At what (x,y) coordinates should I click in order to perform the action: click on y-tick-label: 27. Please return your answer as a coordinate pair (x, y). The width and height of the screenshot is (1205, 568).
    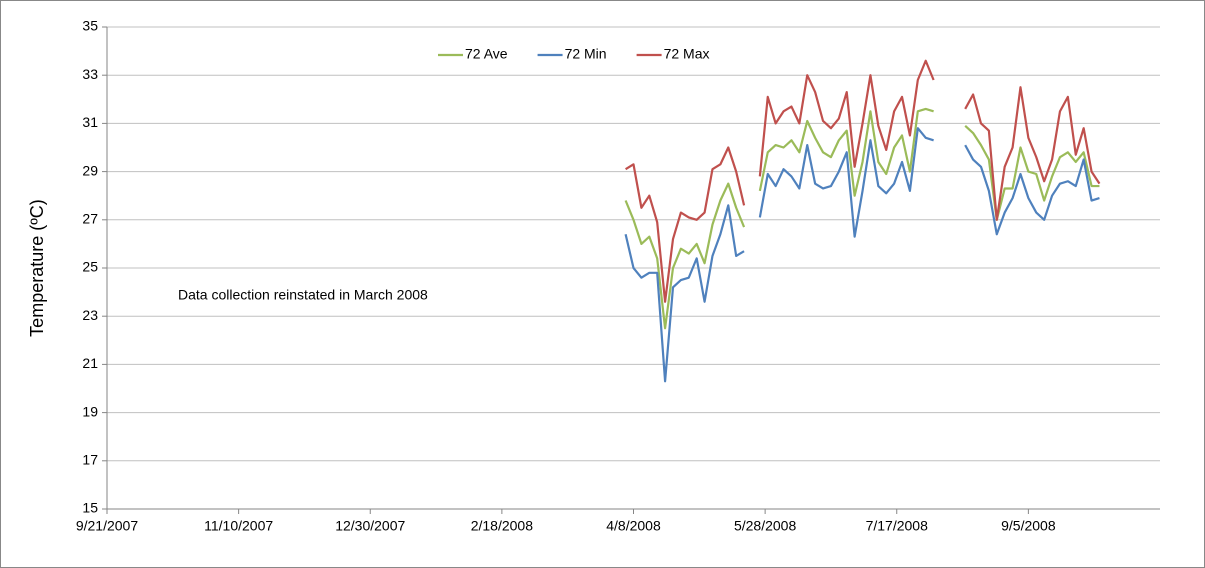
    Looking at the image, I should click on (90, 219).